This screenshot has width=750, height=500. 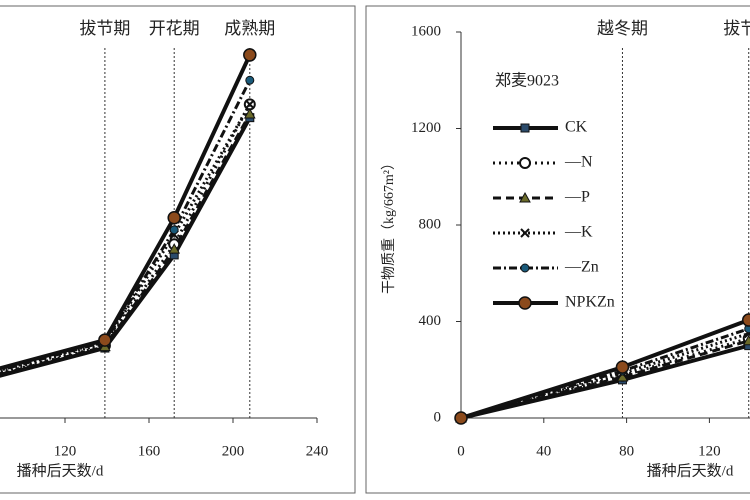 What do you see at coordinates (461, 451) in the screenshot?
I see `x-tick-label: 0` at bounding box center [461, 451].